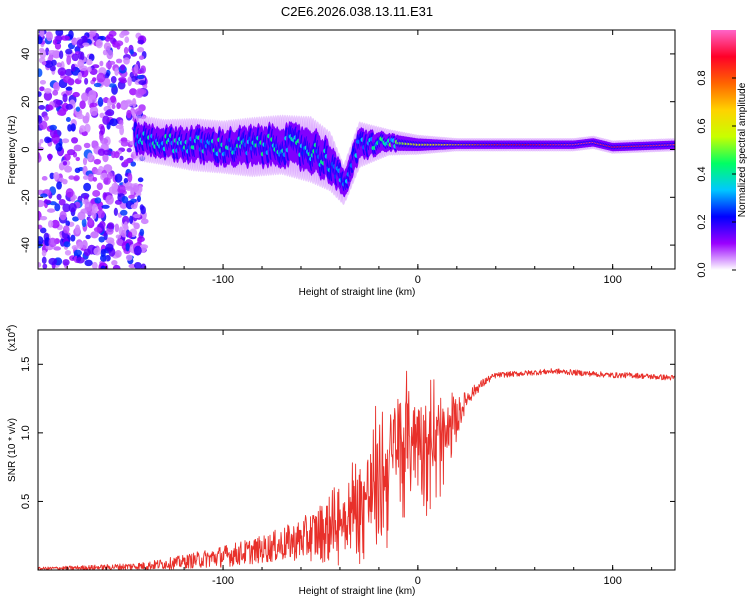 Image resolution: width=750 pixels, height=600 pixels. Describe the element at coordinates (26, 54) in the screenshot. I see `spectrogram-y-tick-label: 40` at that location.